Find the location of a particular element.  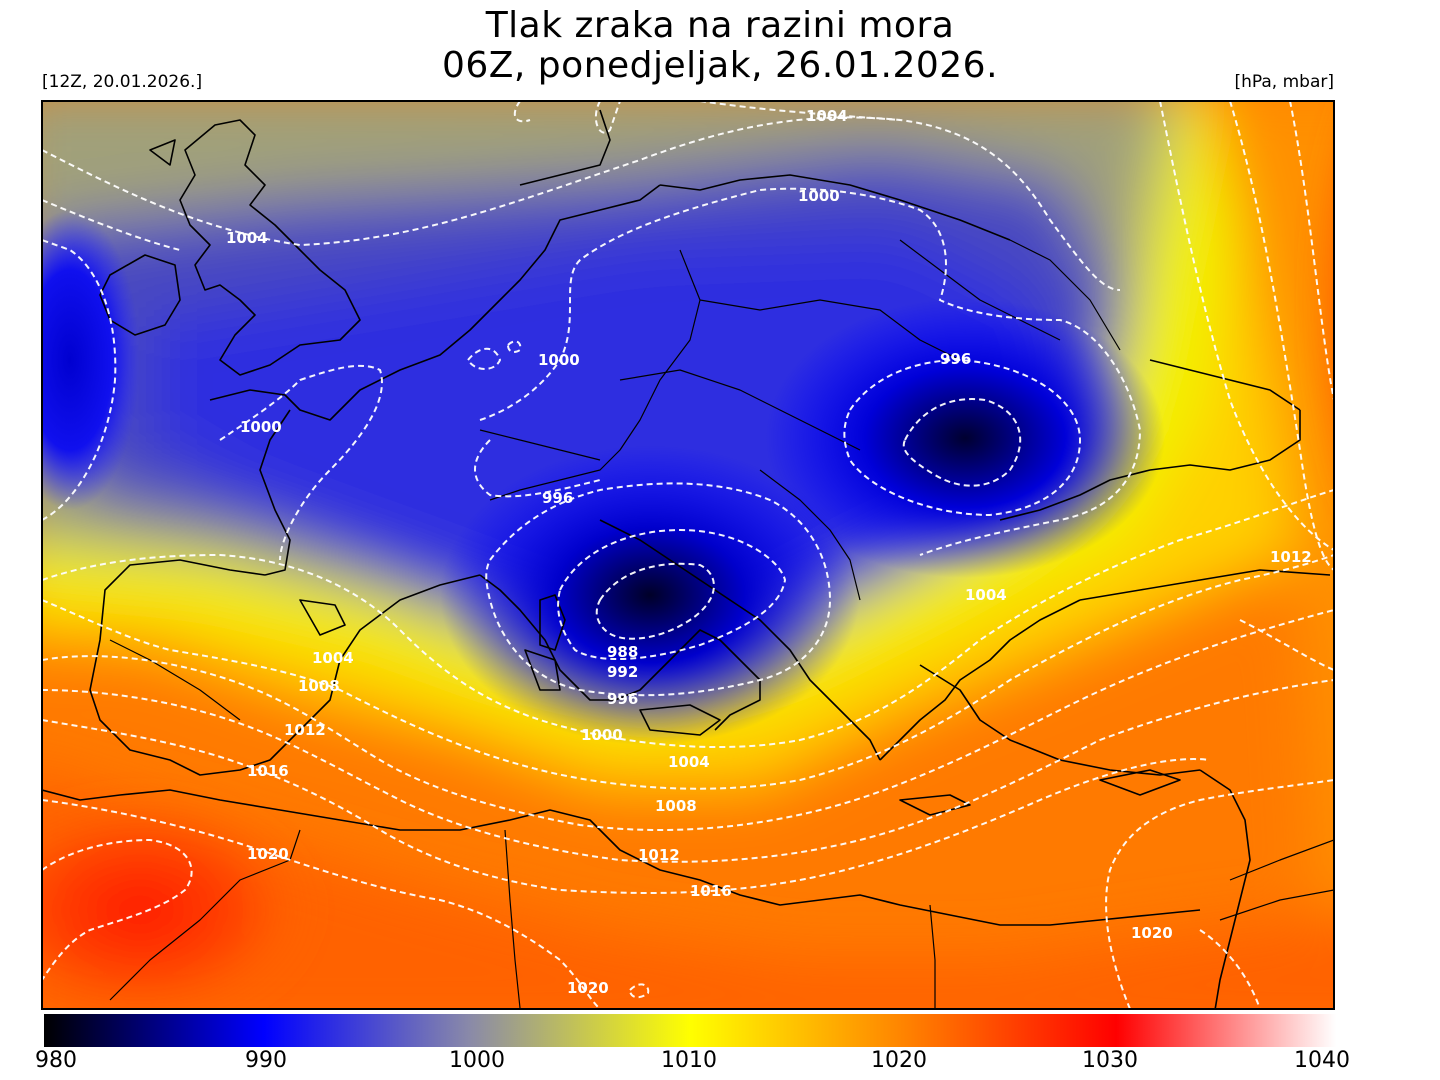

model-run-label: [12Z, 20.01.2026.] is located at coordinates (122, 82).